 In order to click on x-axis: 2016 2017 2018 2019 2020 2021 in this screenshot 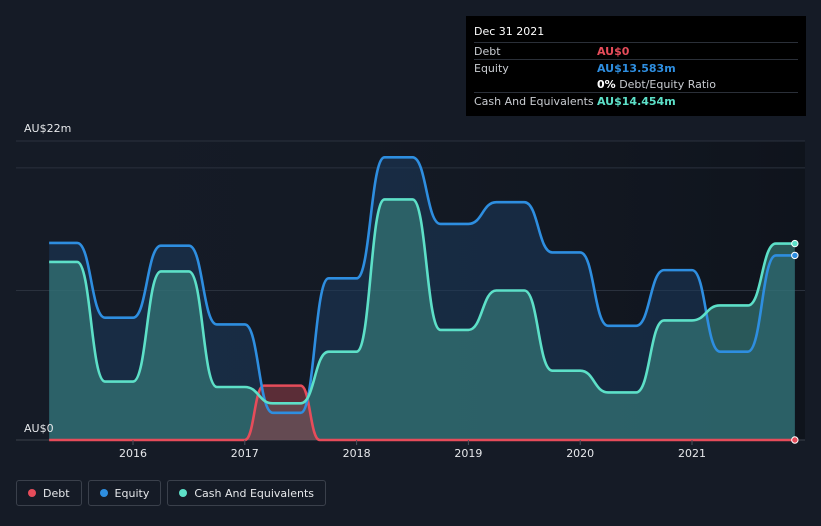, I will do `click(412, 450)`.